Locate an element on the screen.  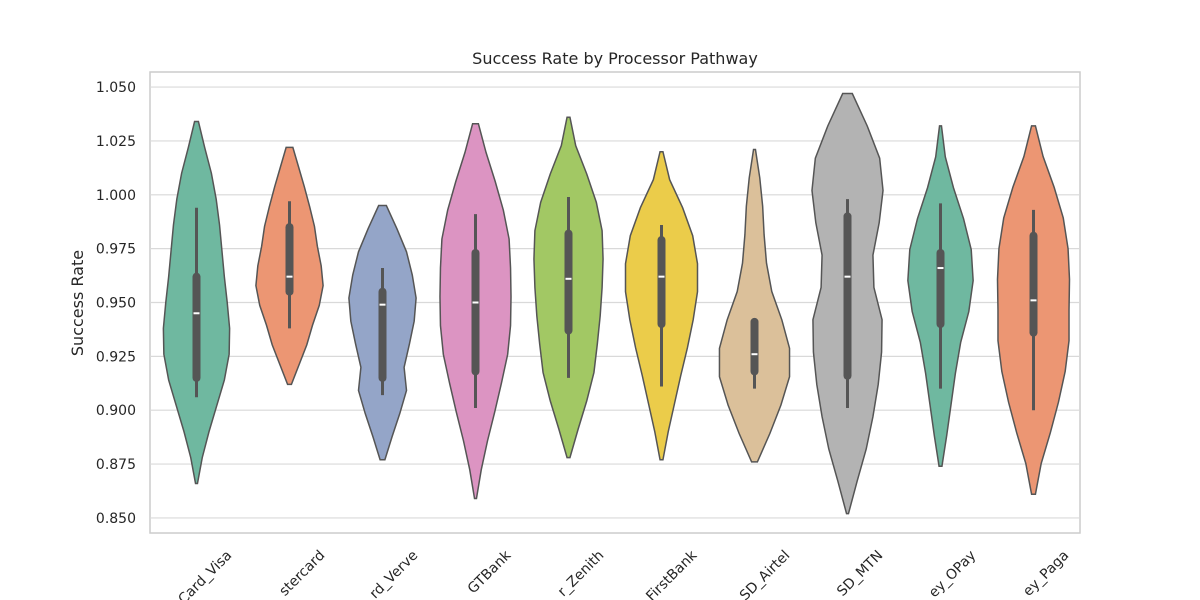
y-tick-label: 0.875 is located at coordinates (116, 465).